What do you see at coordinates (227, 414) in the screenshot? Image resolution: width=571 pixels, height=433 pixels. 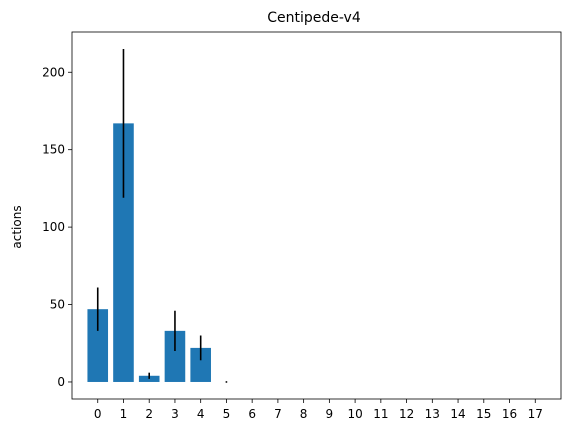 I see `x-tick-label-5: 5` at bounding box center [227, 414].